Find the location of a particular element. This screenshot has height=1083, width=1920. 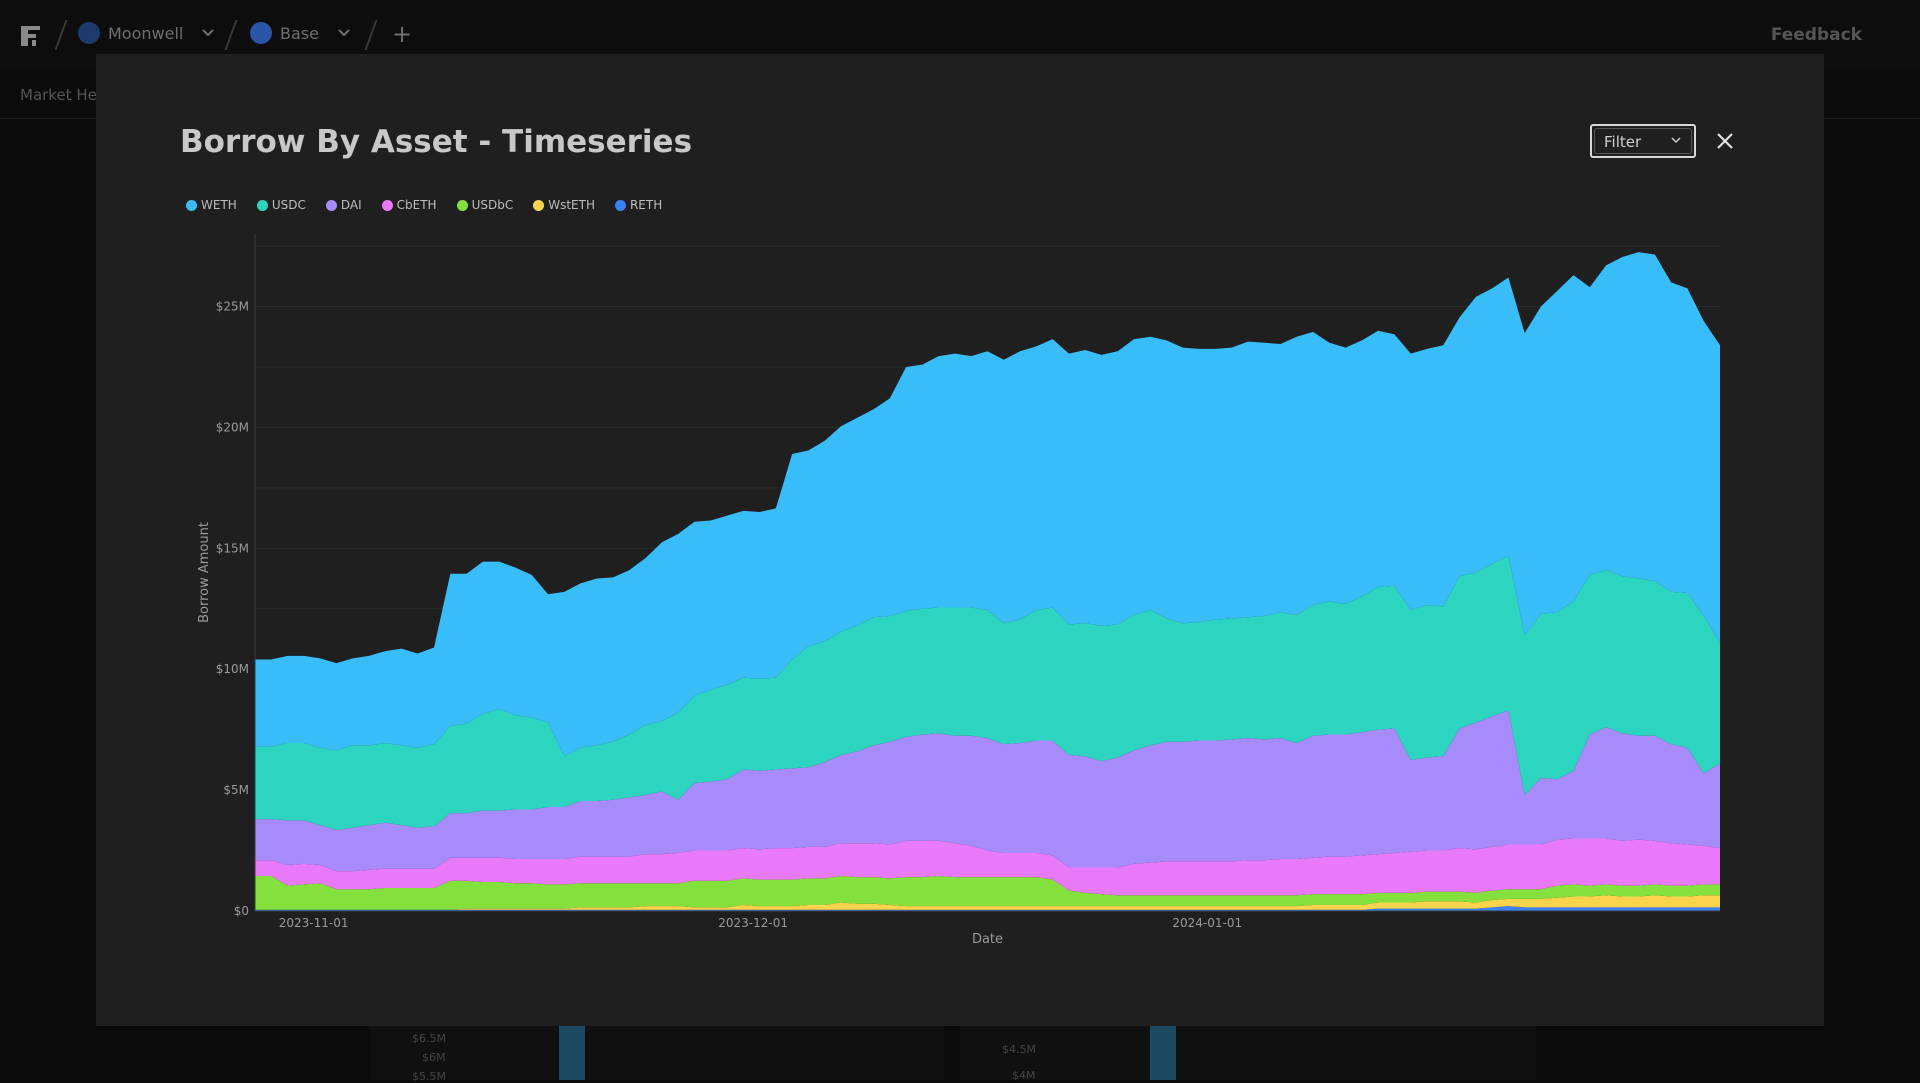

background-tick: $4.5M is located at coordinates (1019, 1049).